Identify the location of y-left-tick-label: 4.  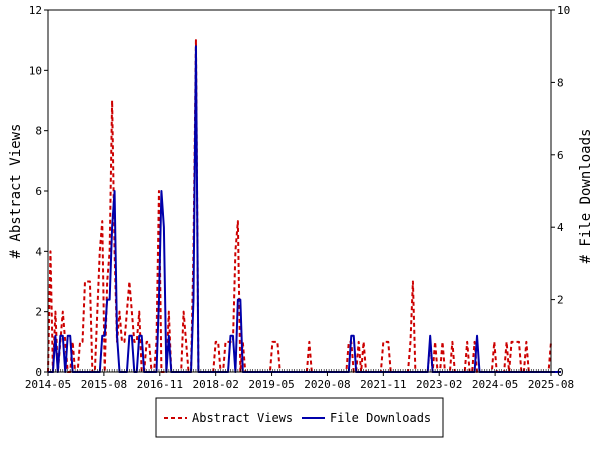
(38, 251).